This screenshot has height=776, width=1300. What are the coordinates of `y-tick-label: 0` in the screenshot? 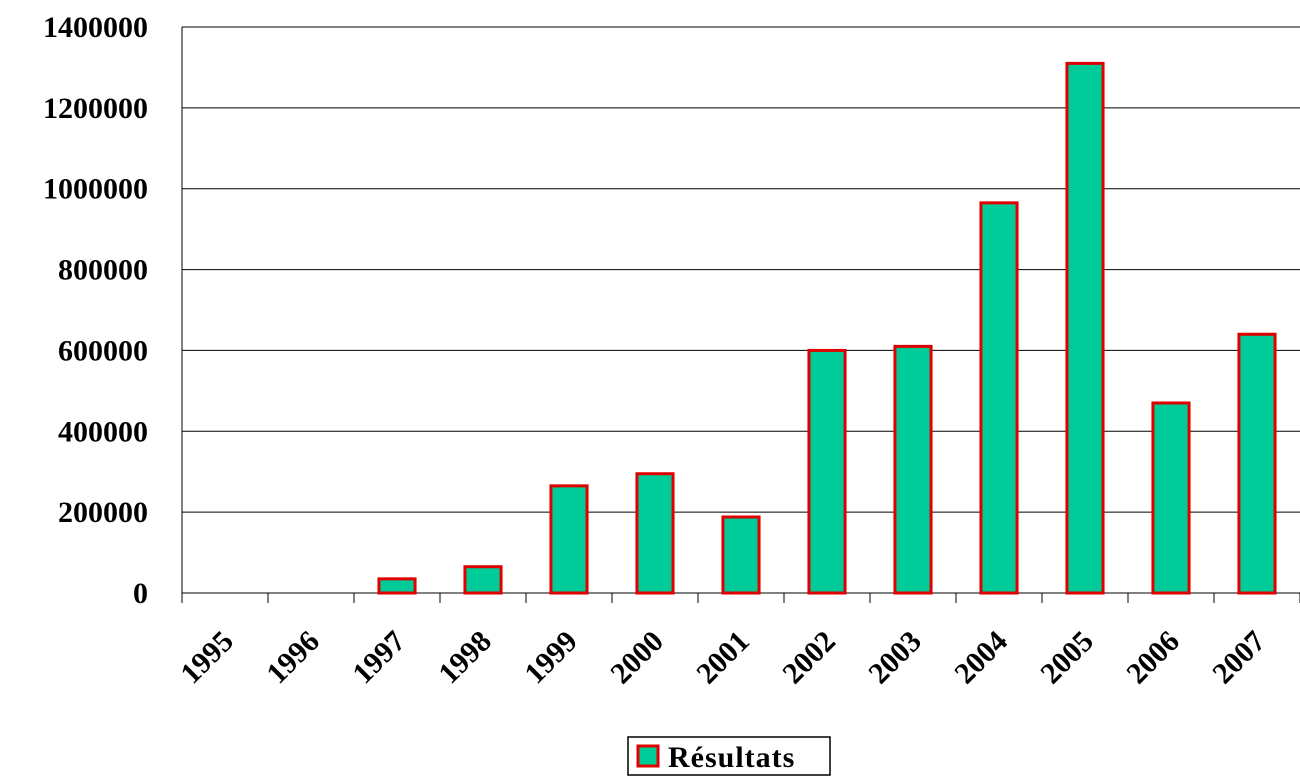 It's located at (140, 593).